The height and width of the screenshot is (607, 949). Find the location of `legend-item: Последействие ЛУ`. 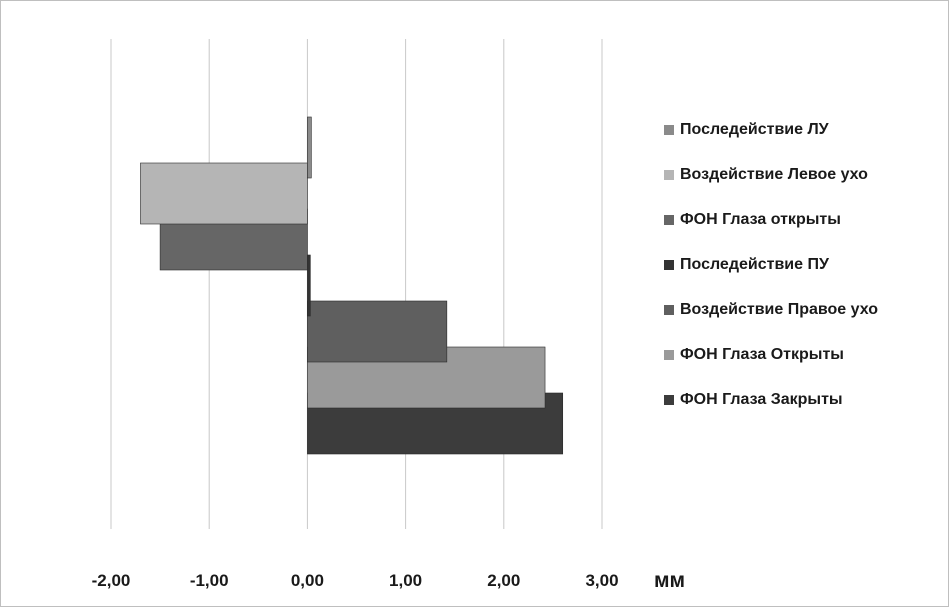

legend-item: Последействие ЛУ is located at coordinates (746, 130).